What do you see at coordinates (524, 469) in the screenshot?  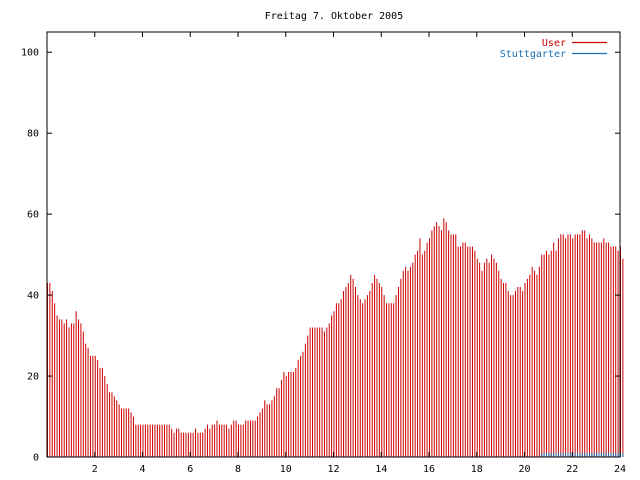 I see `x-tick-label: 20` at bounding box center [524, 469].